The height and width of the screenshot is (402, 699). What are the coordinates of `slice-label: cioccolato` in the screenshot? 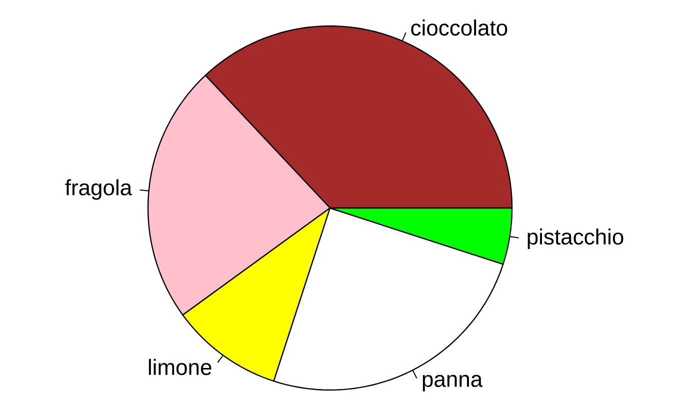 It's located at (459, 28).